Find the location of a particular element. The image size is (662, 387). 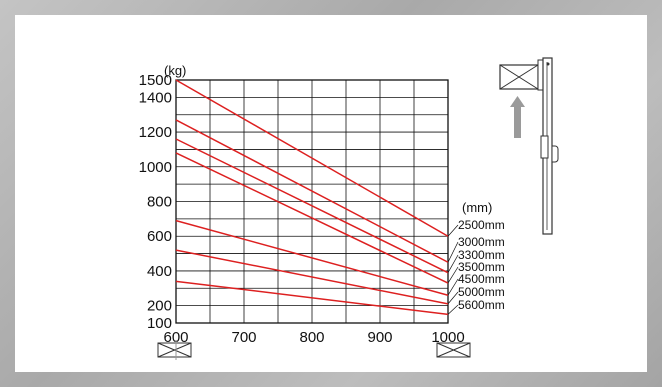

series-line-4500mm is located at coordinates (312, 257).